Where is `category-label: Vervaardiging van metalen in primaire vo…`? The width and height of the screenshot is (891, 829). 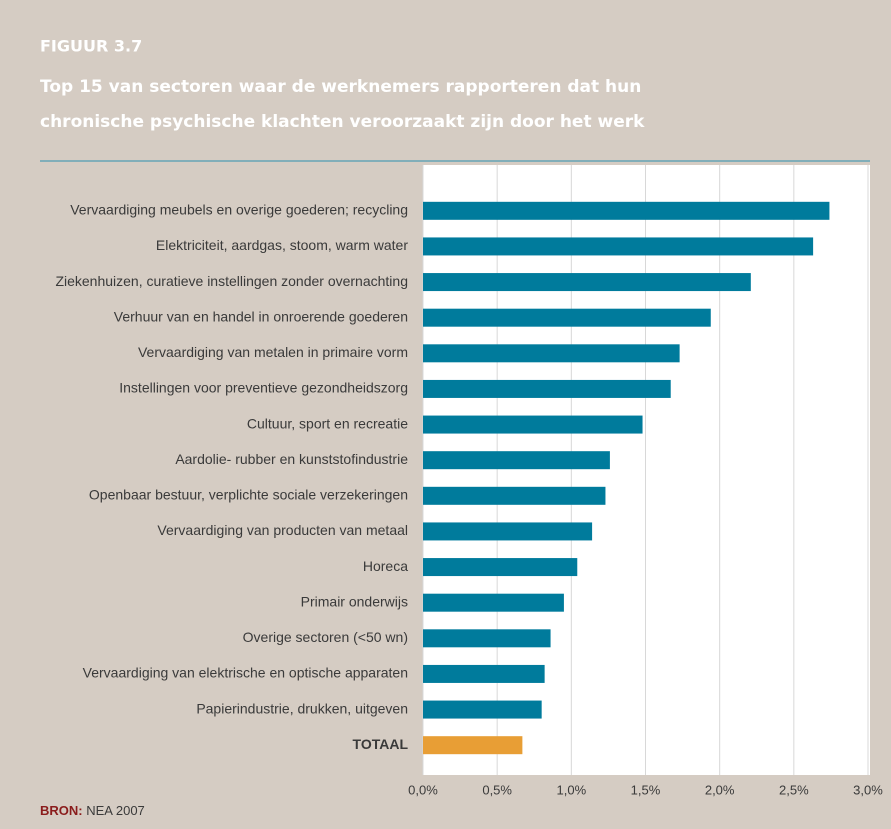 category-label: Vervaardiging van metalen in primaire vo… is located at coordinates (273, 352).